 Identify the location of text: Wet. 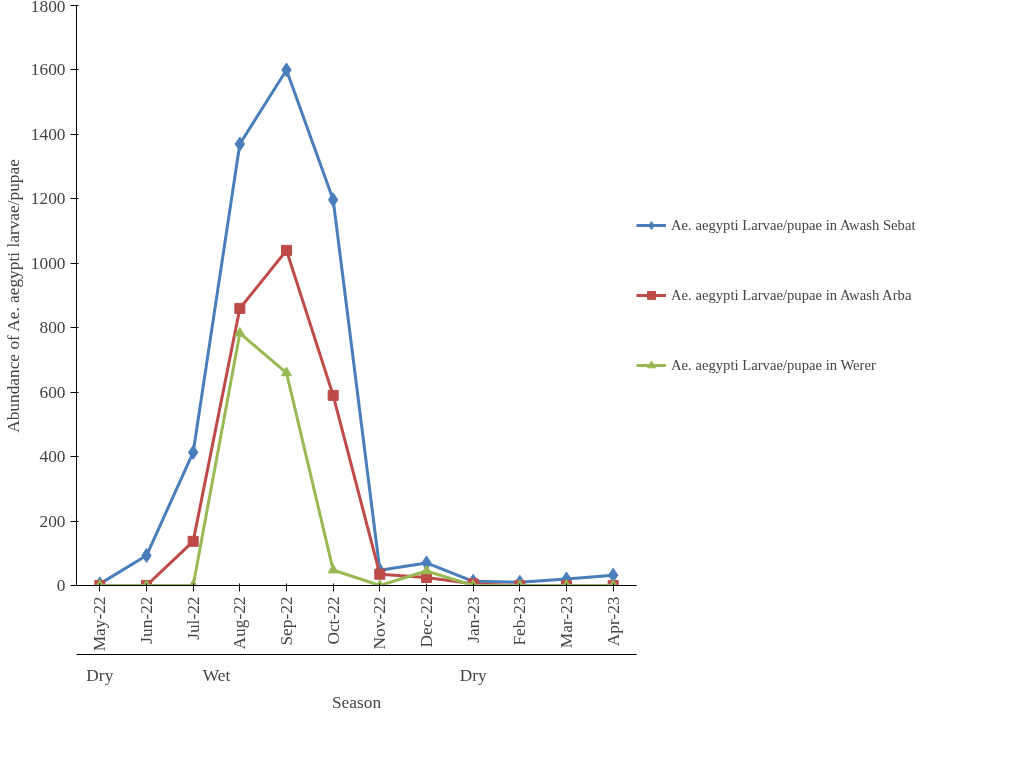
(216, 675).